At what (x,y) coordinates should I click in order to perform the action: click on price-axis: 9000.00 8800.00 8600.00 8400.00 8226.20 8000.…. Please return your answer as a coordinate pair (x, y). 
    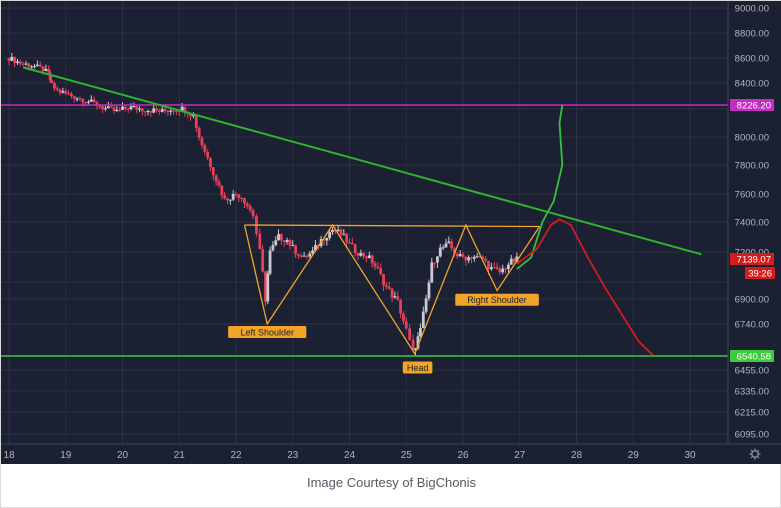
    Looking at the image, I should click on (752, 222).